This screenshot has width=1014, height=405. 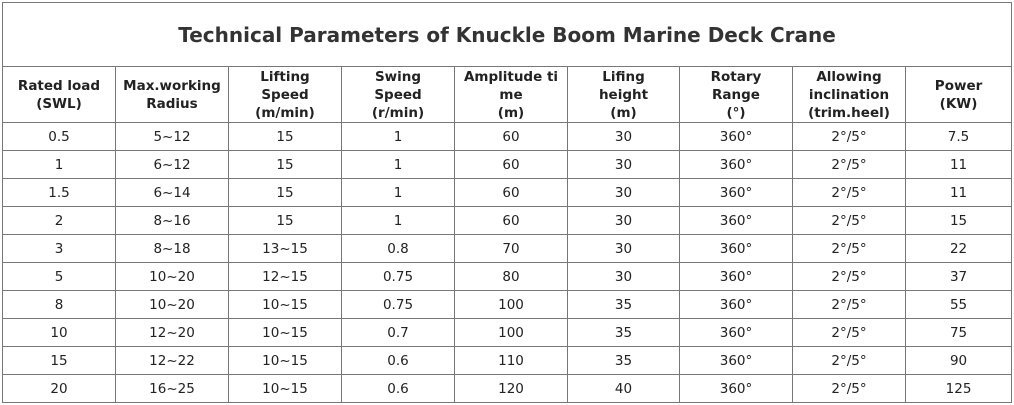 I want to click on table-row: 2 8~16 15 1 60 30 360° 2°/5° 15, so click(x=507, y=220).